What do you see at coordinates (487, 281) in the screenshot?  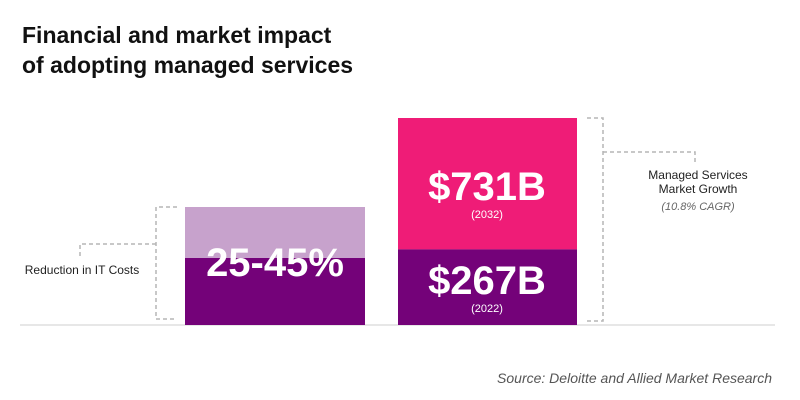 I see `data-label-2022: $267B` at bounding box center [487, 281].